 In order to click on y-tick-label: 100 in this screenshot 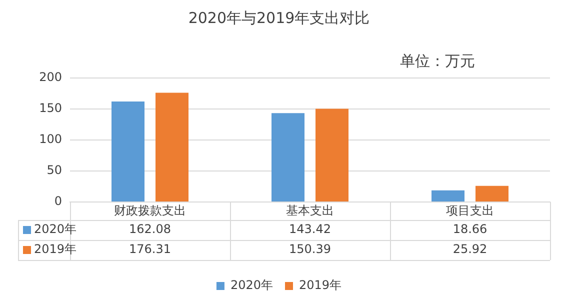, I will do `click(50, 139)`.